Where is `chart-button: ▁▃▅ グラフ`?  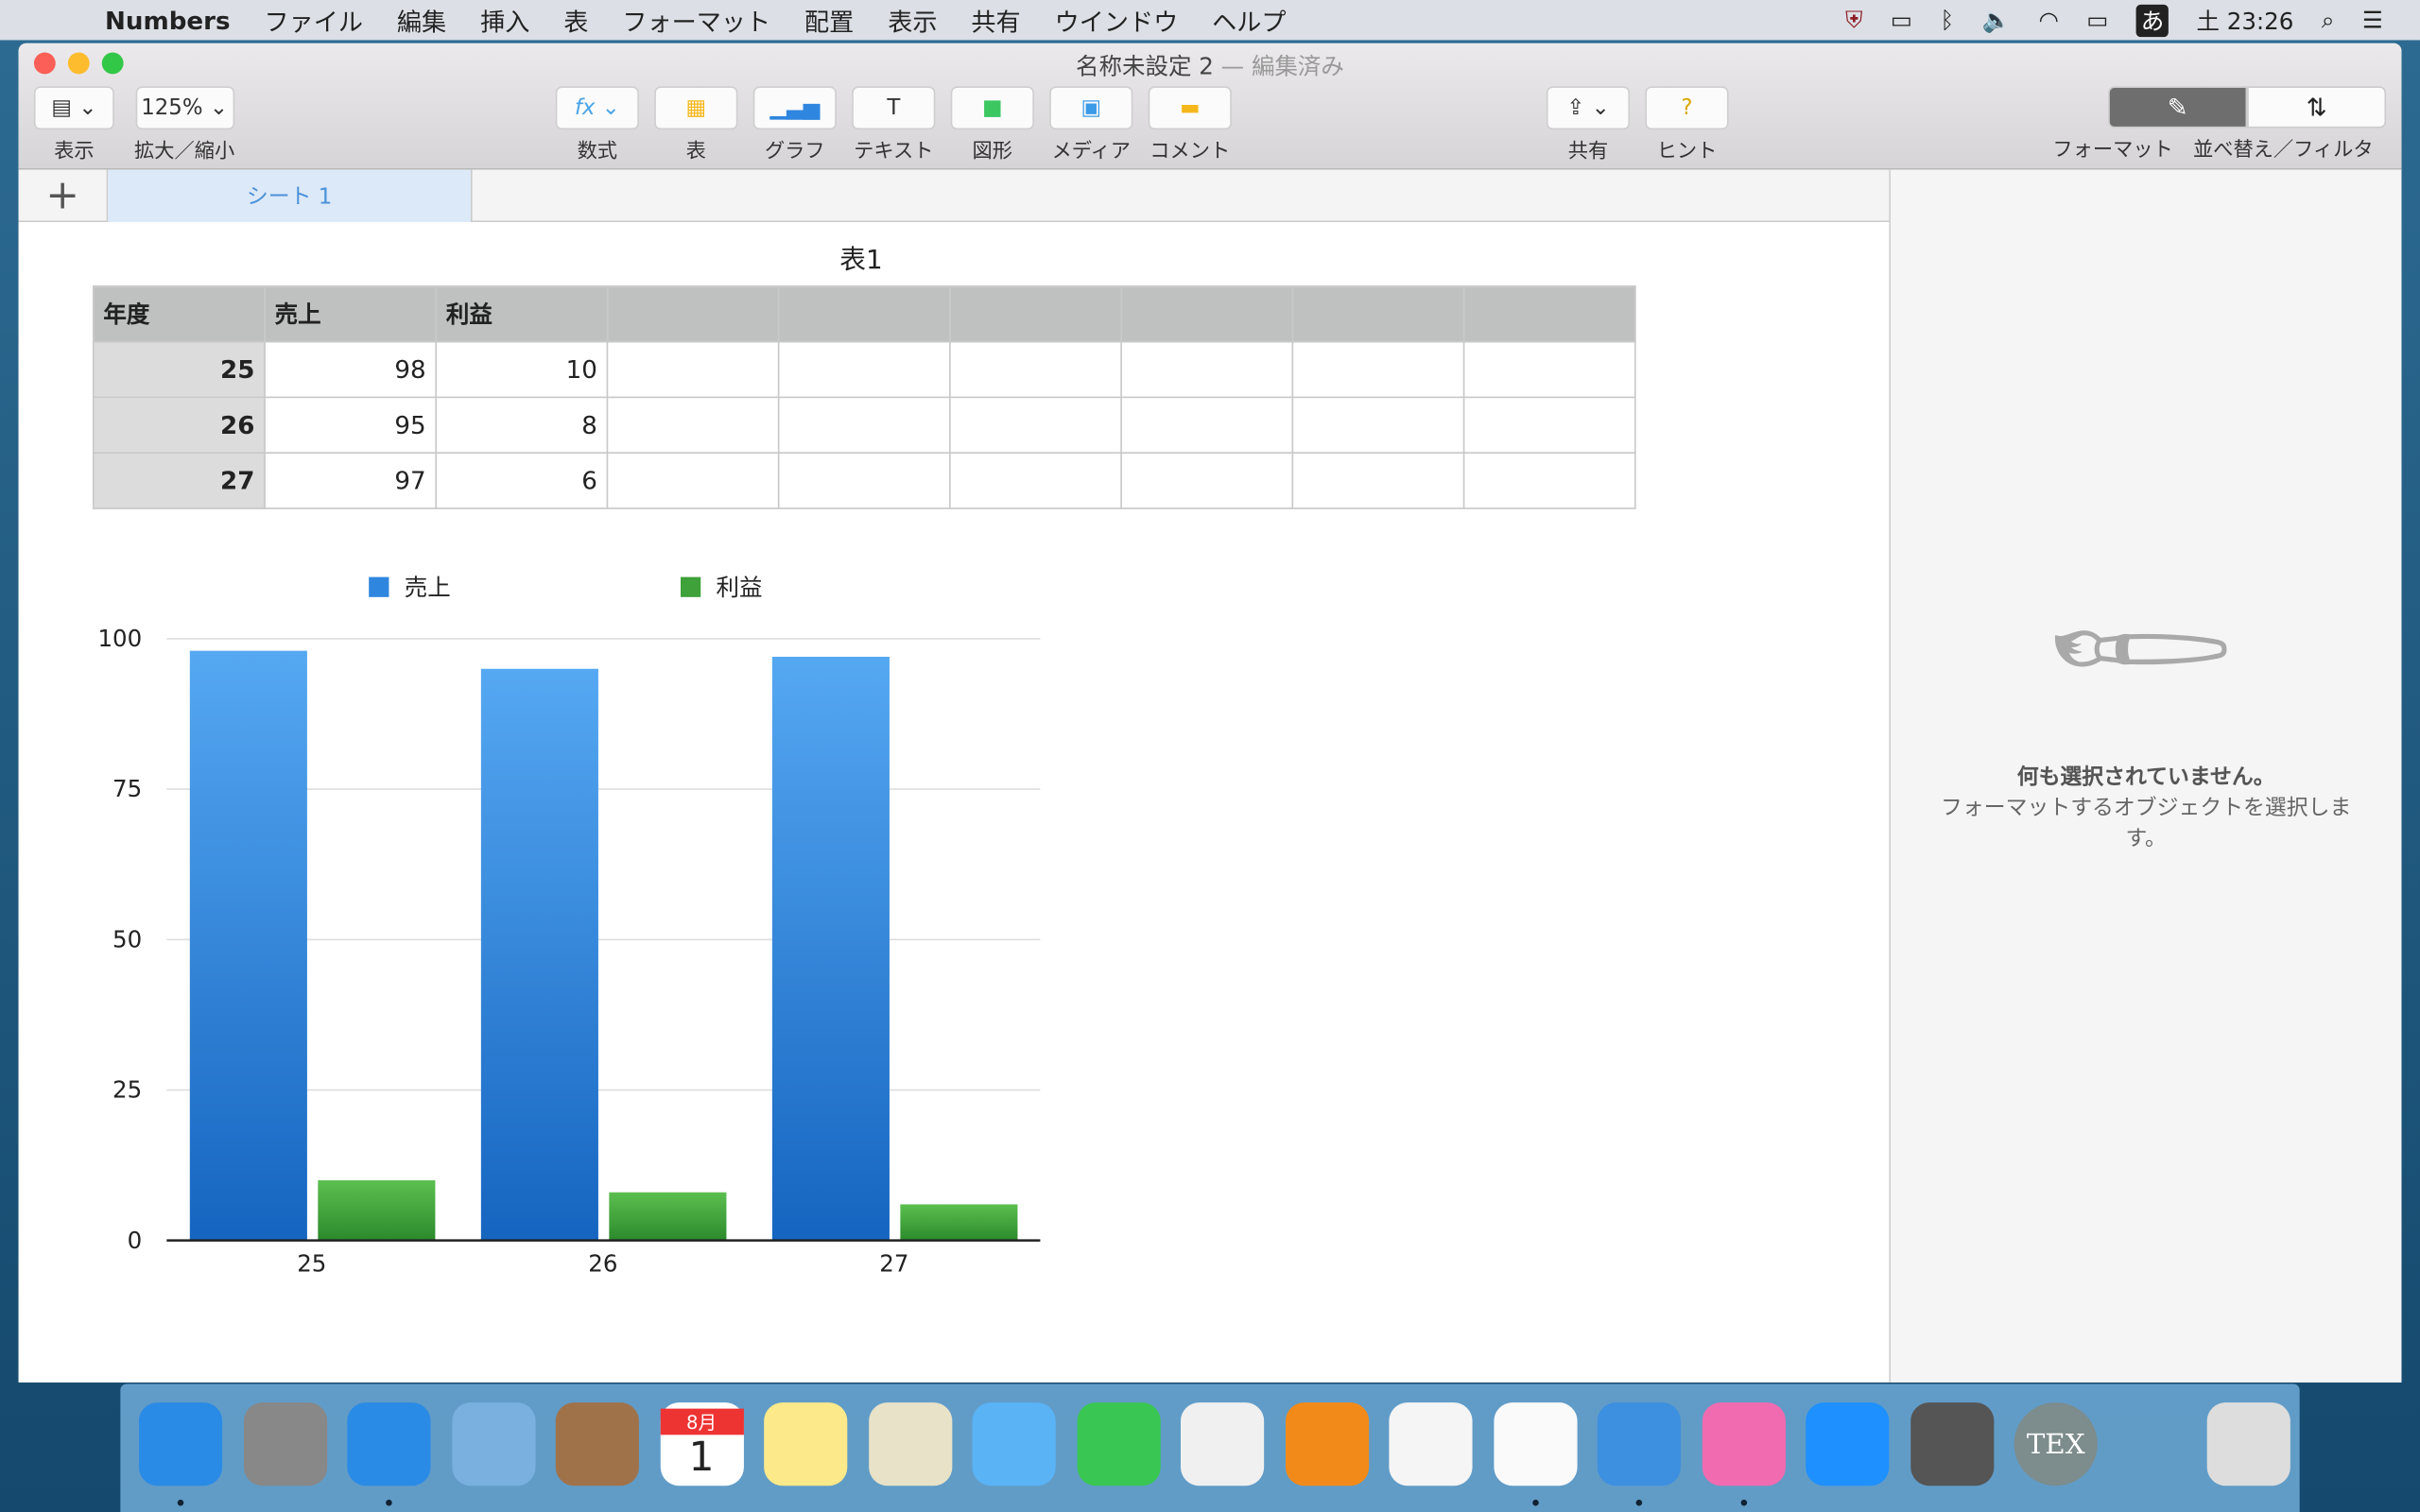 chart-button: ▁▃▅ グラフ is located at coordinates (794, 124).